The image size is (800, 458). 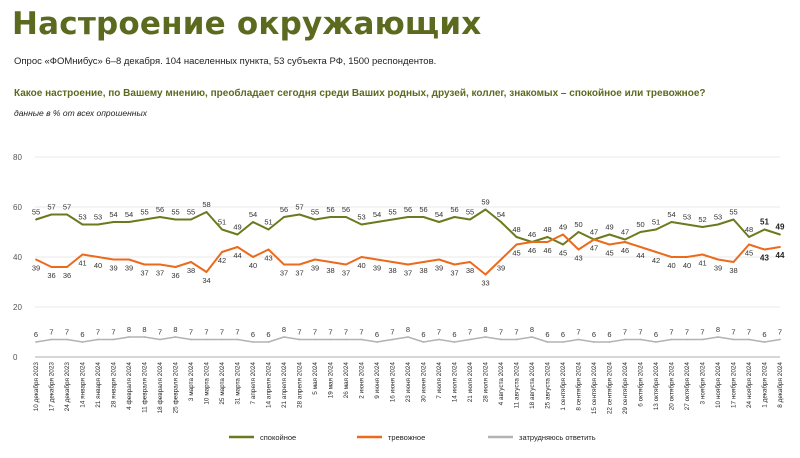 I want to click on x-tick-label: 8 сентября 2024, so click(x=579, y=386).